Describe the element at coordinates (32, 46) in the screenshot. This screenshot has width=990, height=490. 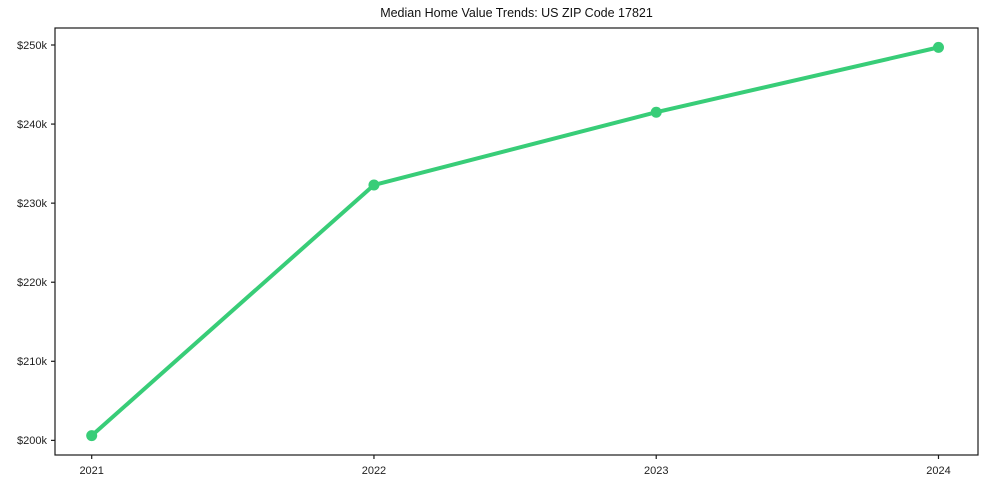
I see `y-tick-label: $250k` at that location.